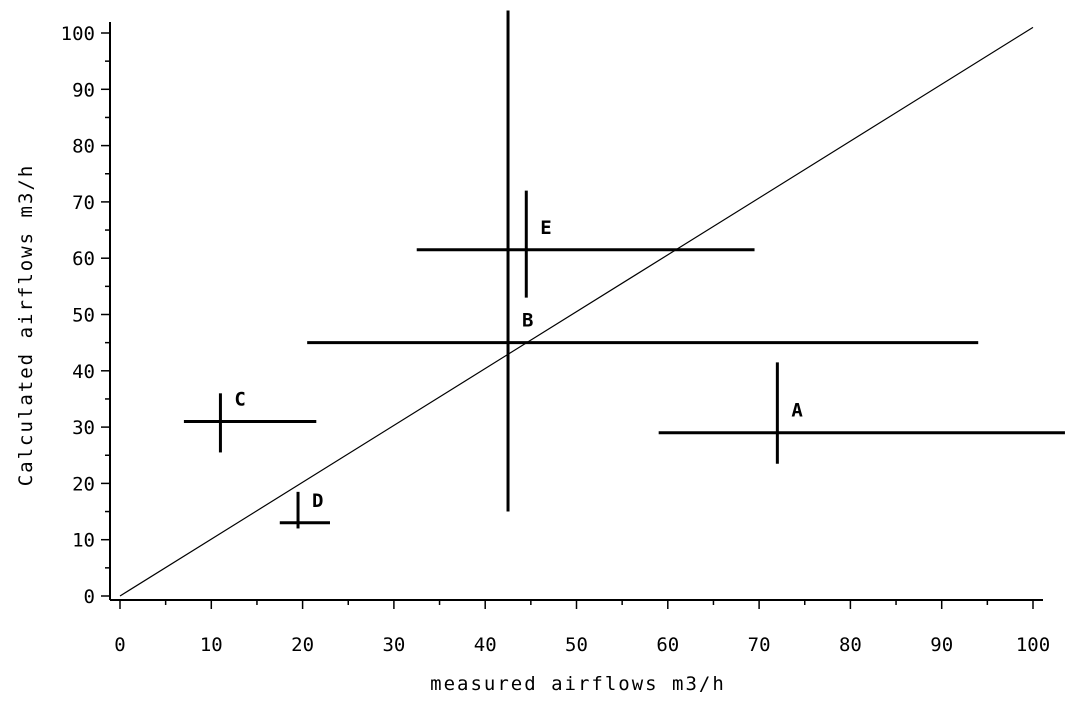  I want to click on x-tick-label: 0, so click(119, 645).